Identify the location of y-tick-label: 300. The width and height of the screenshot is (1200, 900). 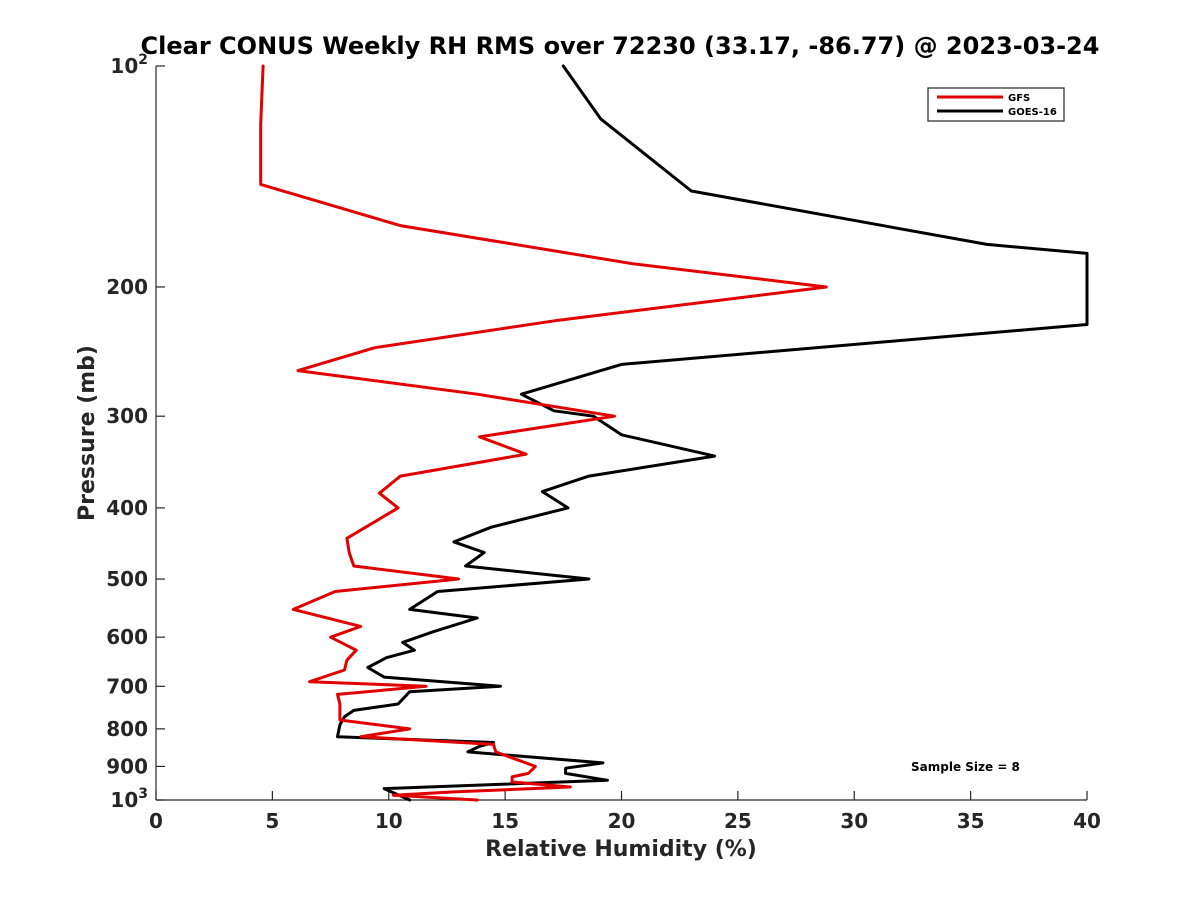
(127, 416).